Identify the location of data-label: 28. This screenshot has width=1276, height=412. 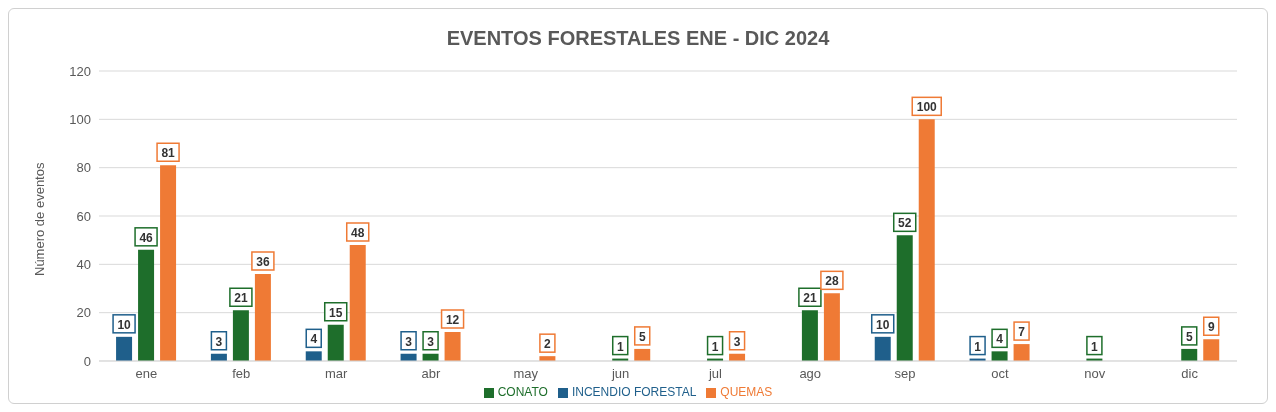
(832, 281).